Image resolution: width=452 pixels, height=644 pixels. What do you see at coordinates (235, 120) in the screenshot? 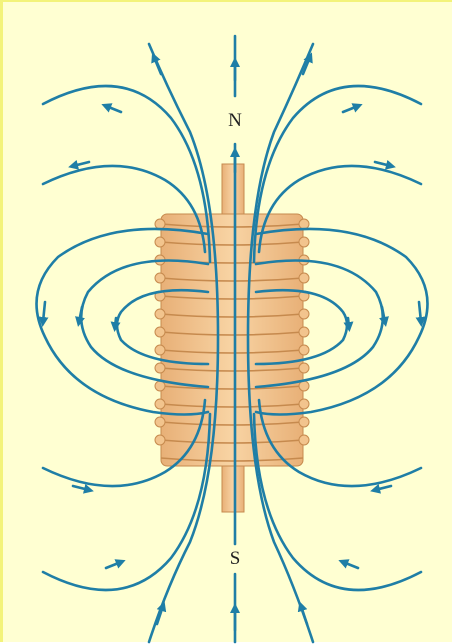
I see `north-pole-label: N` at bounding box center [235, 120].